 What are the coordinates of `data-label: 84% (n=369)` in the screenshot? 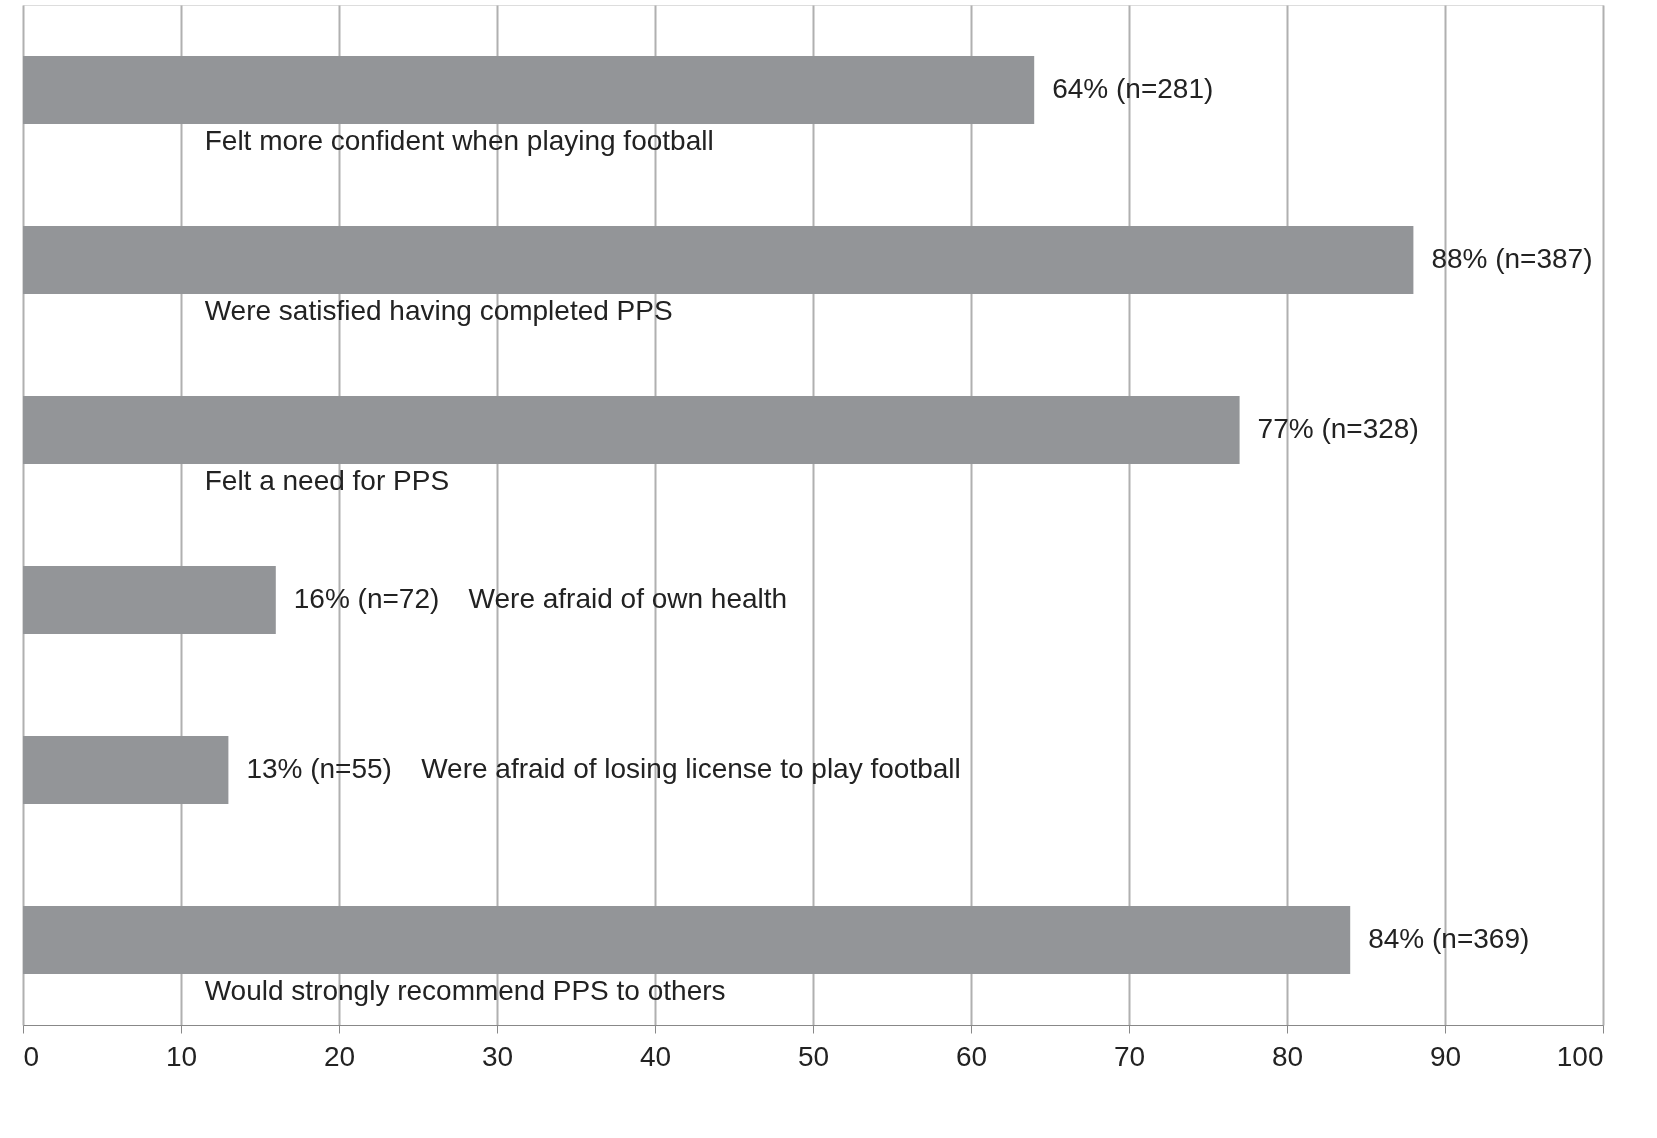 It's located at (1449, 938).